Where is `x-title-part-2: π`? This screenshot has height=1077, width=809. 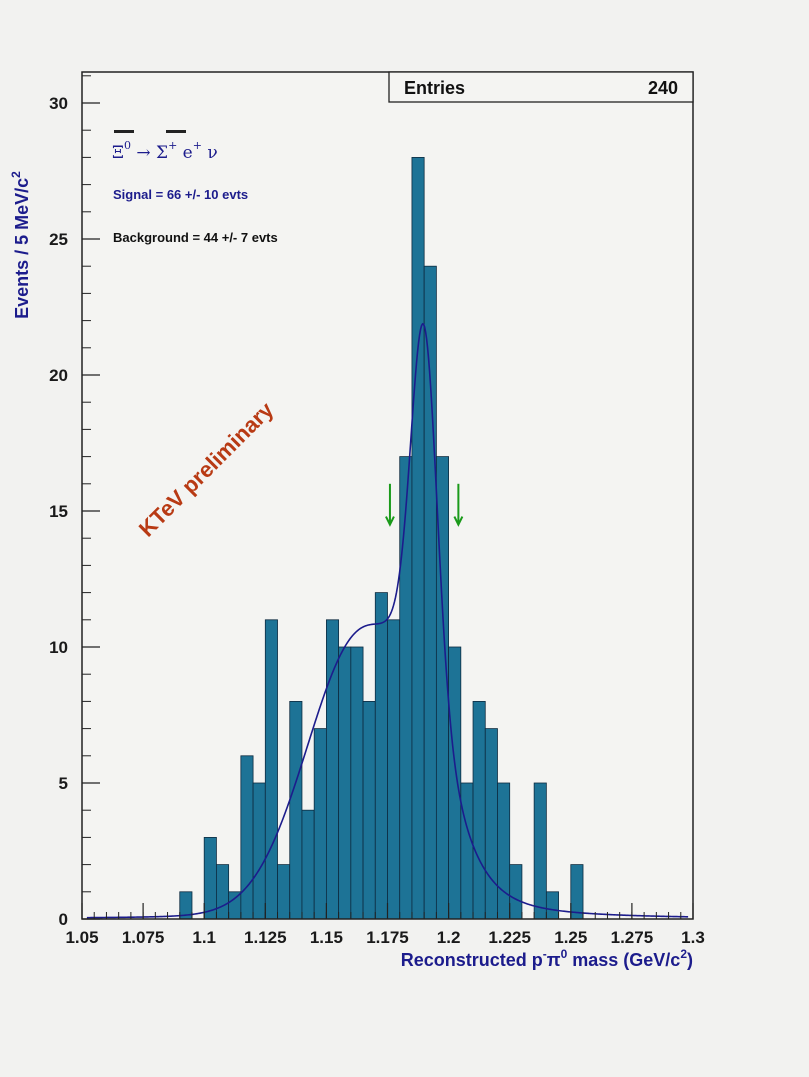 x-title-part-2: π is located at coordinates (554, 960).